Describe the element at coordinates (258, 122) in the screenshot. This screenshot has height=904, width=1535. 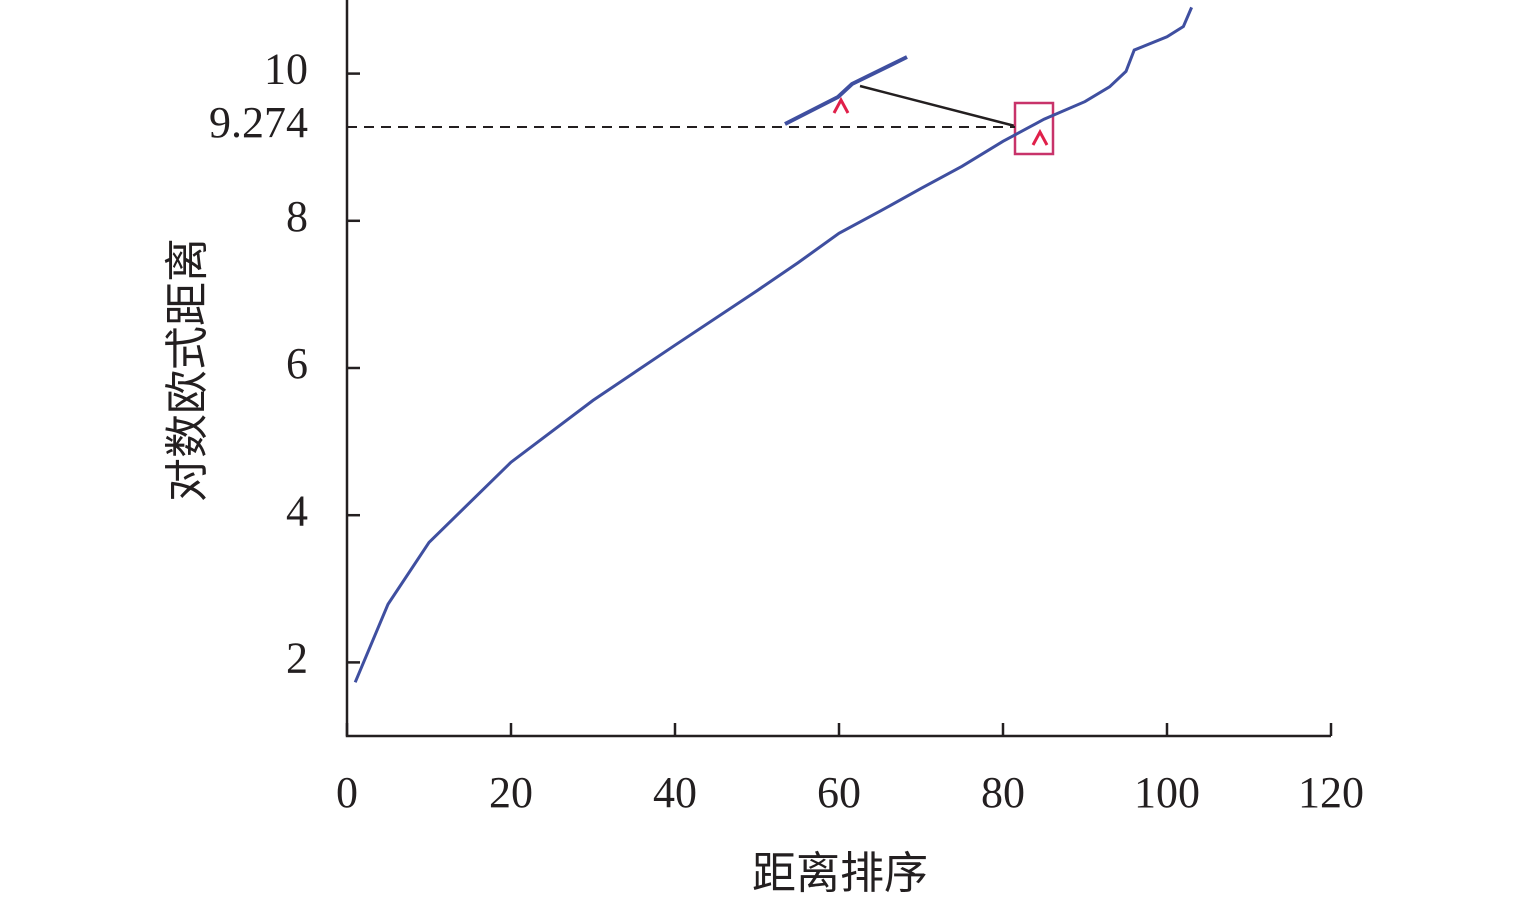
I see `y-tick-label: 9.274` at that location.